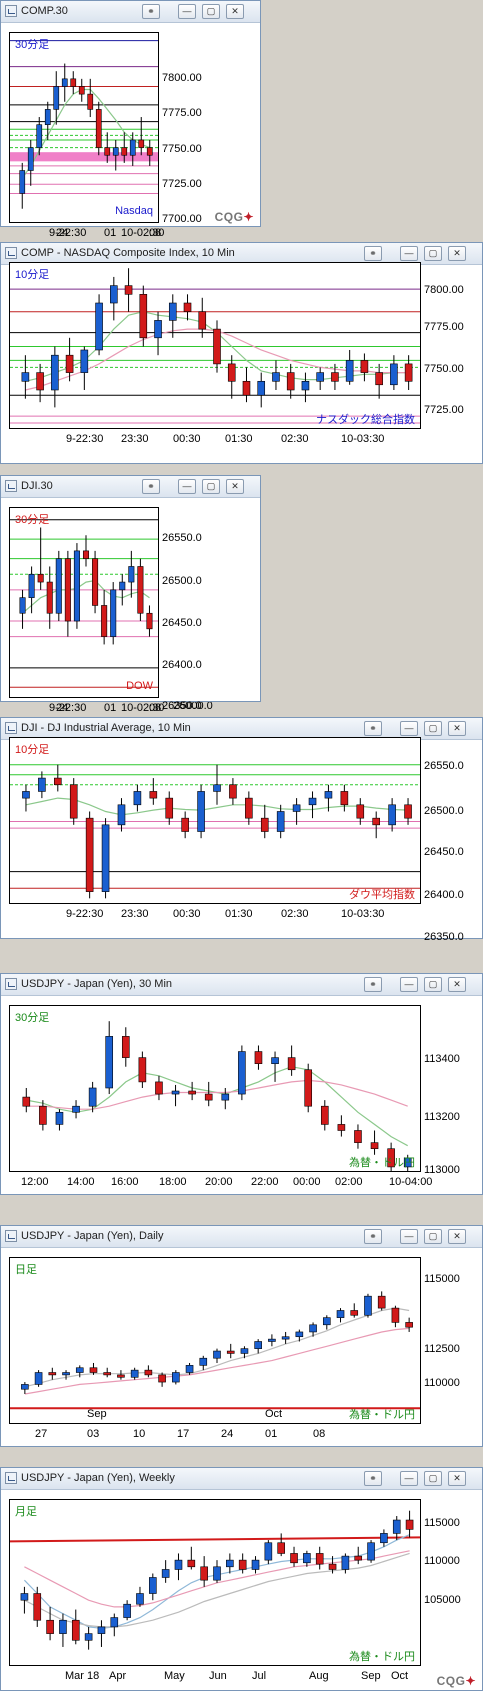 The height and width of the screenshot is (1691, 483). I want to click on x-tick-label: 00:00, so click(307, 1182).